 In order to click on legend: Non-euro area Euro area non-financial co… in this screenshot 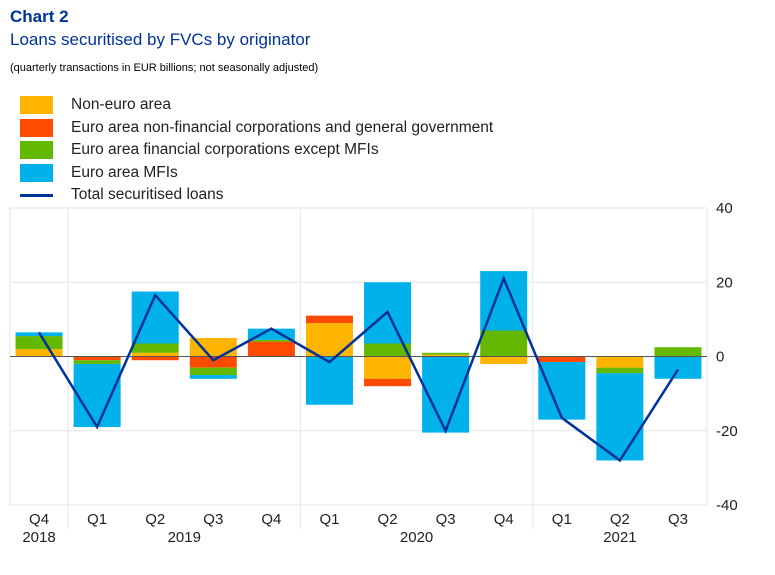, I will do `click(256, 150)`.